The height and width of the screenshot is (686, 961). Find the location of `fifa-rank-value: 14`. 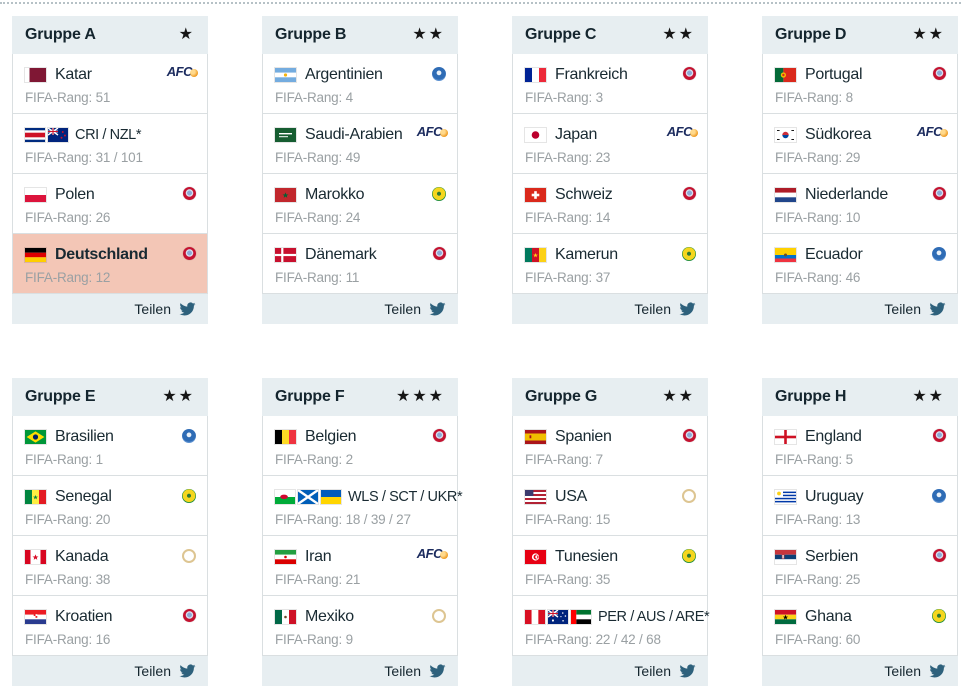

fifa-rank-value: 14 is located at coordinates (603, 217).